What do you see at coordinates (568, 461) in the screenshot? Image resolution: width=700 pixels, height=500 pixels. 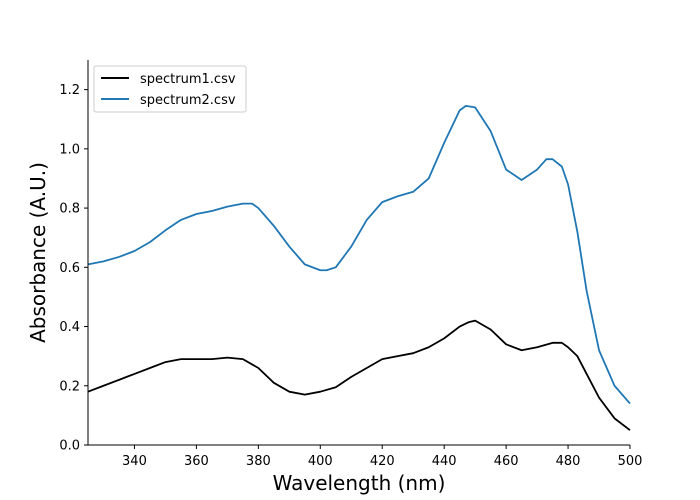 I see `x-tick-label: 480` at bounding box center [568, 461].